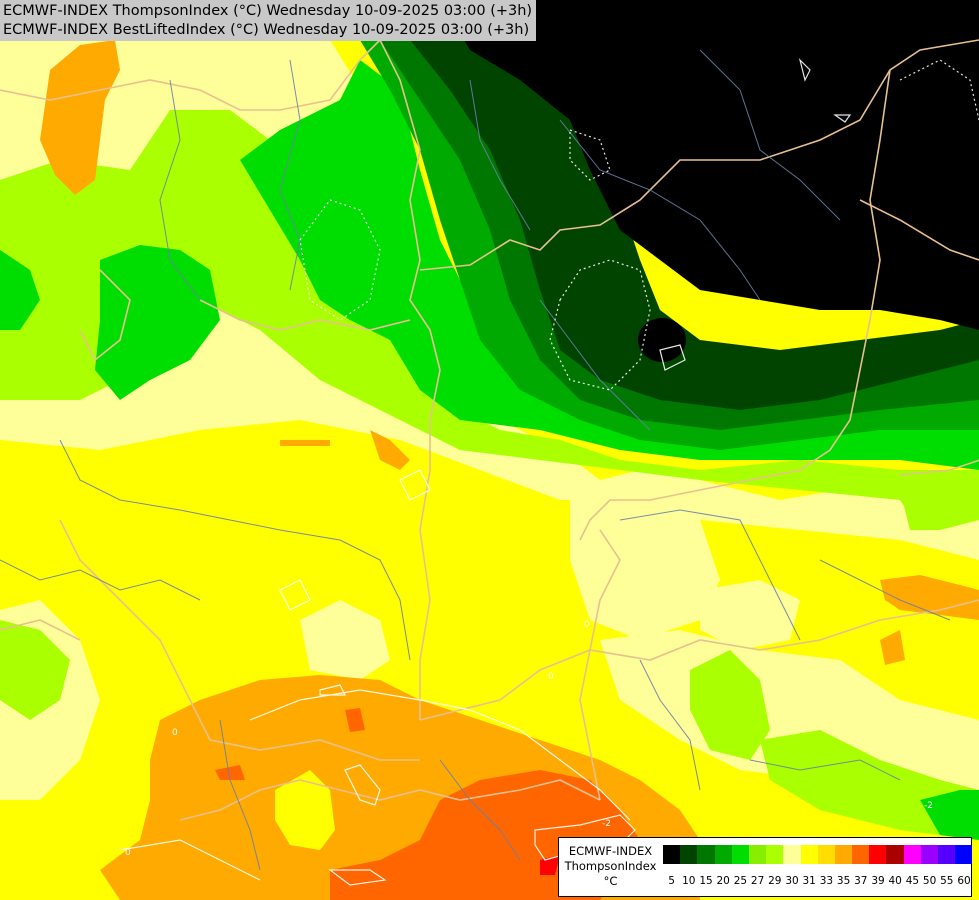 The height and width of the screenshot is (900, 979). I want to click on legend-tick-label: 10, so click(689, 881).